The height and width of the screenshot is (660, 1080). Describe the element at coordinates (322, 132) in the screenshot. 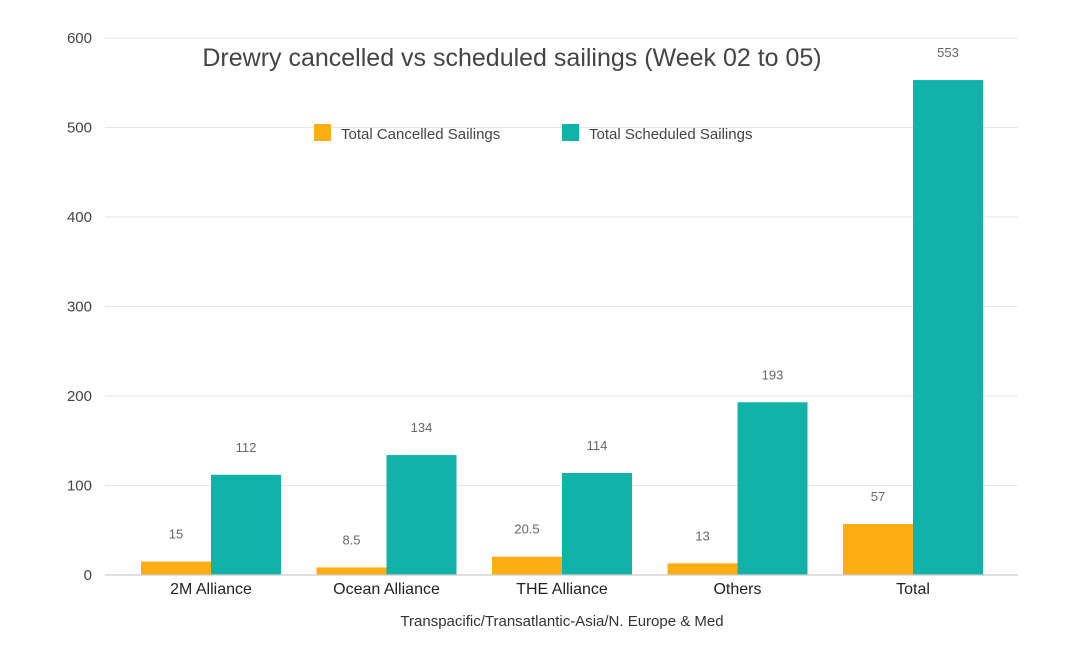

I see `legend-swatch-cancelled` at that location.